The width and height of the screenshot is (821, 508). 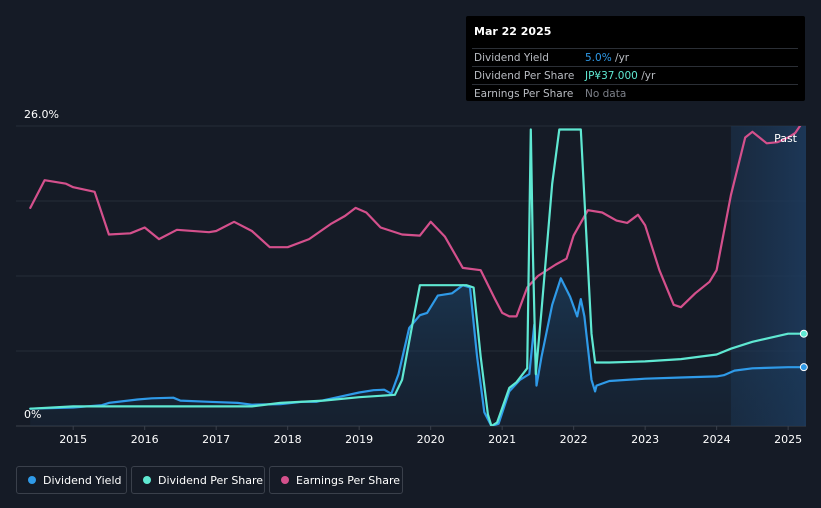 What do you see at coordinates (635, 93) in the screenshot?
I see `tooltip-row-earnings-per-share: Earnings Per Share No data` at bounding box center [635, 93].